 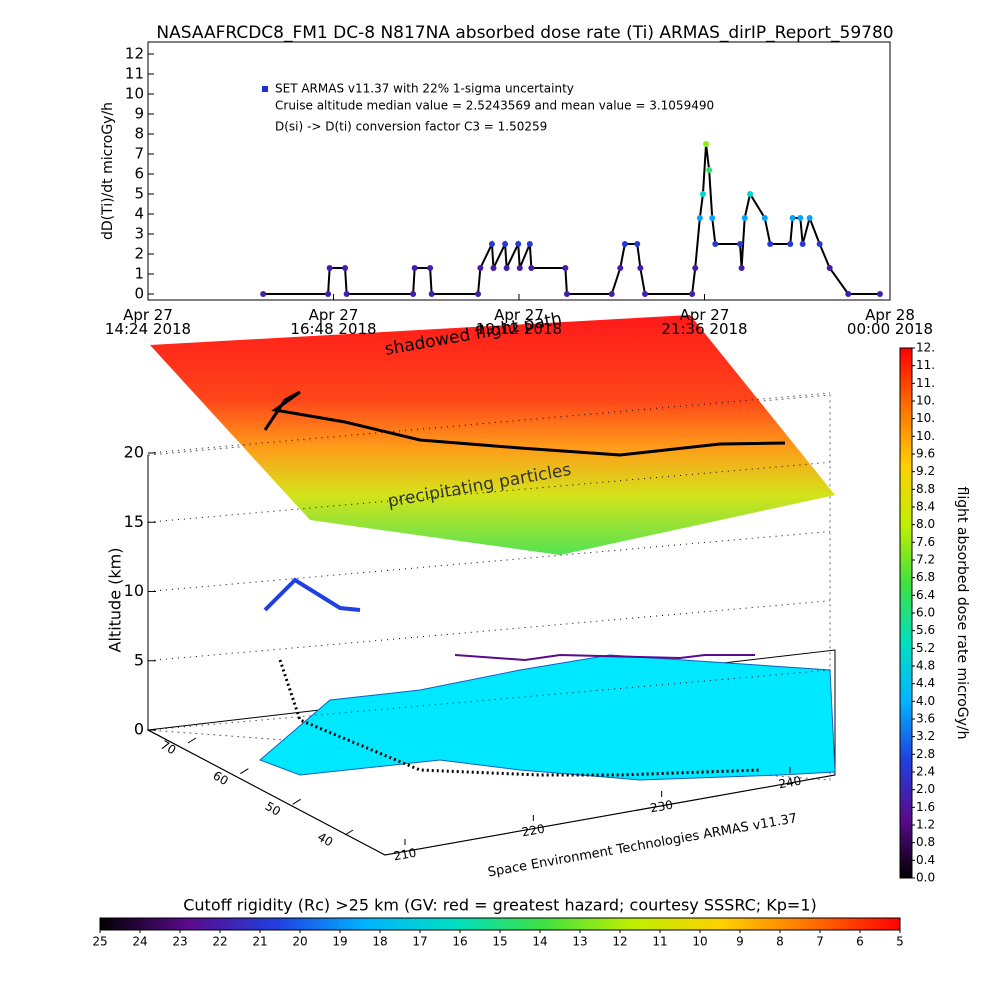 What do you see at coordinates (139, 942) in the screenshot?
I see `colorbar-tick-label: 24` at bounding box center [139, 942].